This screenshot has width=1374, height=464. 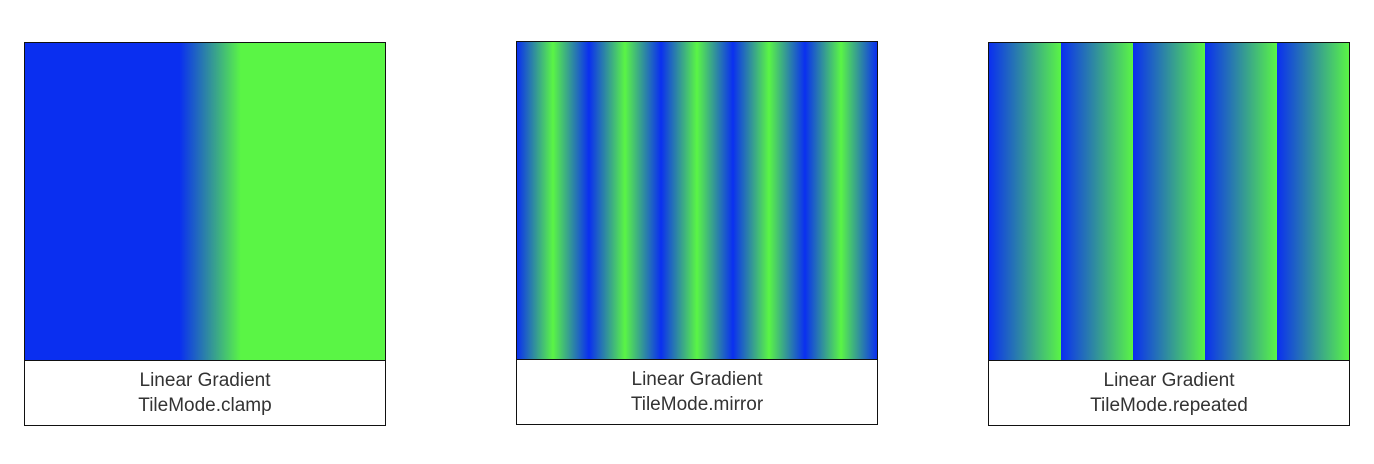 I want to click on mirror-caption: Linear Gradient TileMode.mirror, so click(x=697, y=392).